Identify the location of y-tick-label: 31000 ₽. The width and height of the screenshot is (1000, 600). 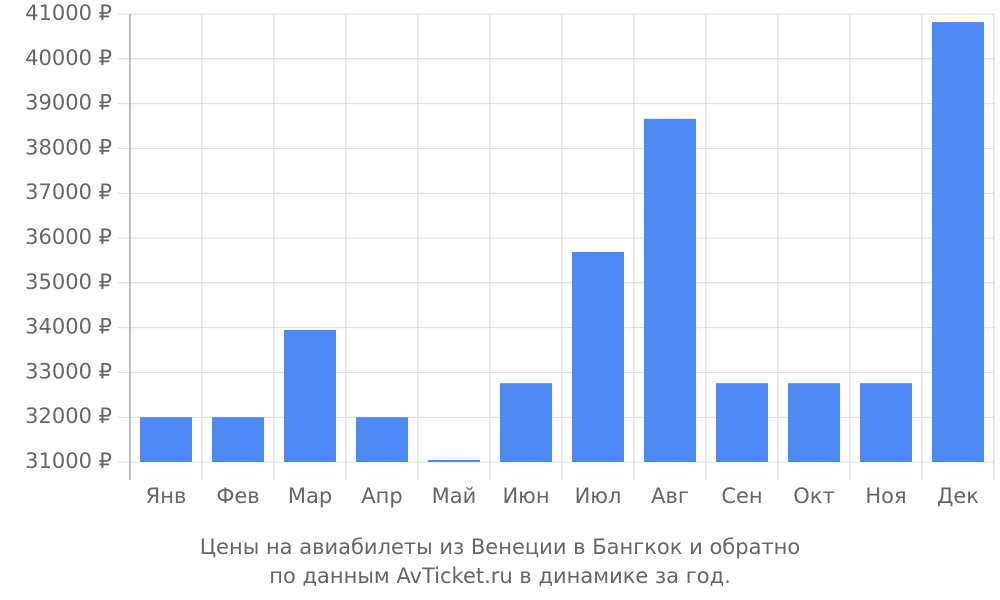
(68, 461).